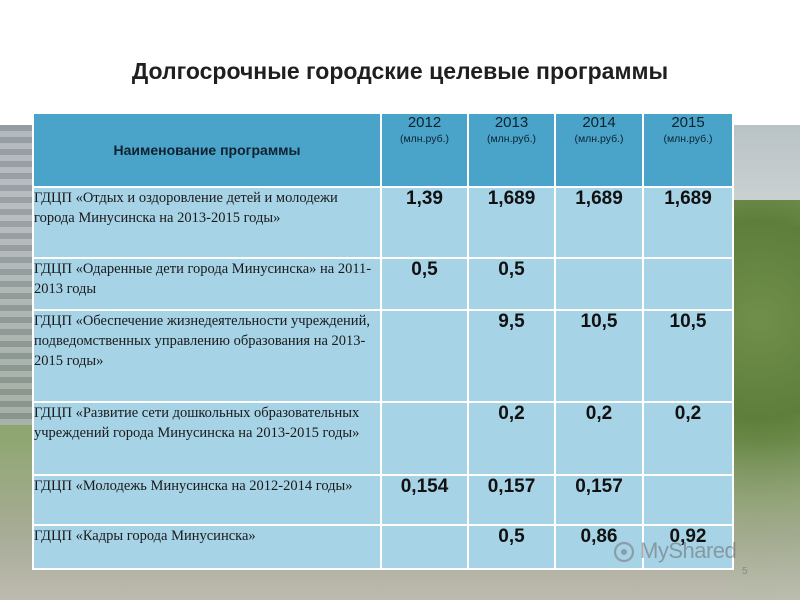 The width and height of the screenshot is (800, 600). What do you see at coordinates (511, 356) in the screenshot?
I see `value-cell: 9,5` at bounding box center [511, 356].